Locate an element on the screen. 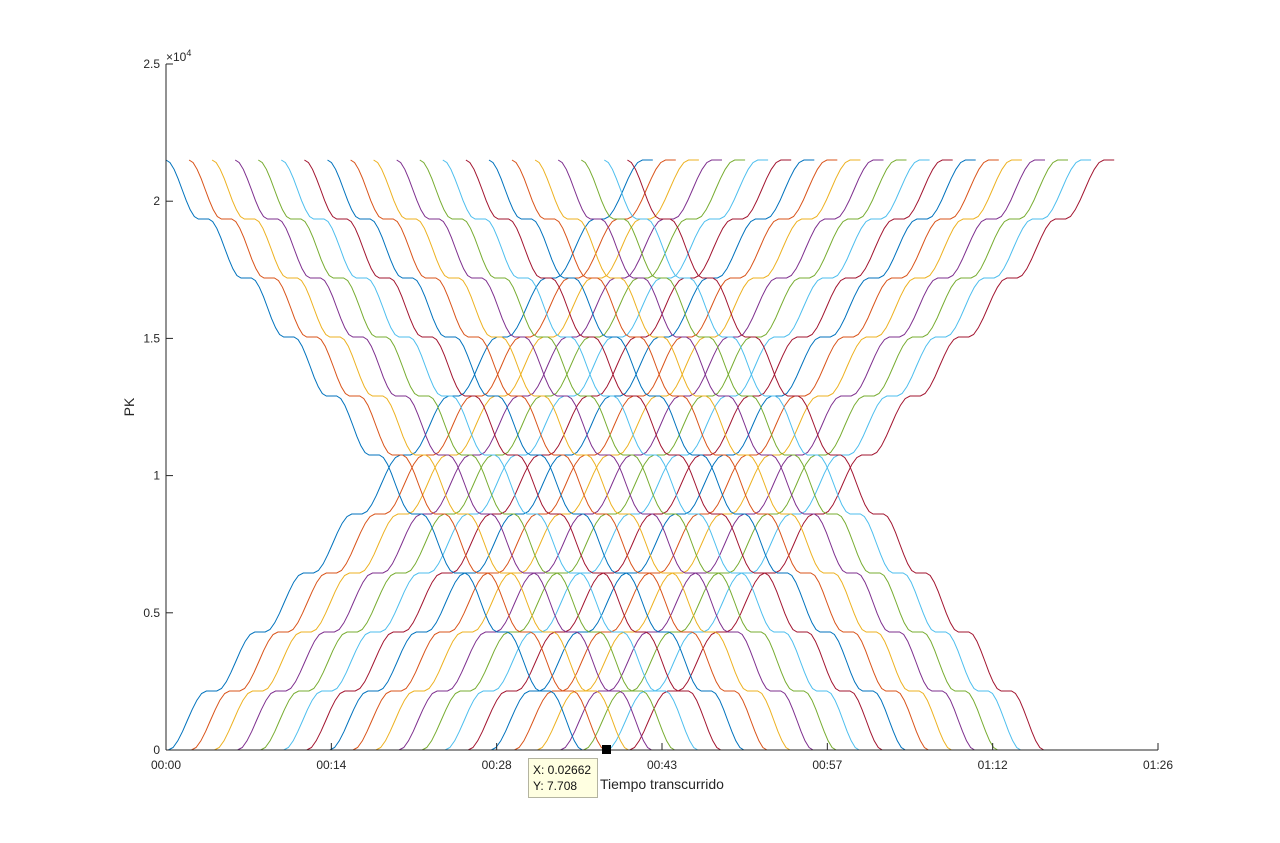 The image size is (1280, 843). x-tick-label: 00:43 is located at coordinates (662, 765).